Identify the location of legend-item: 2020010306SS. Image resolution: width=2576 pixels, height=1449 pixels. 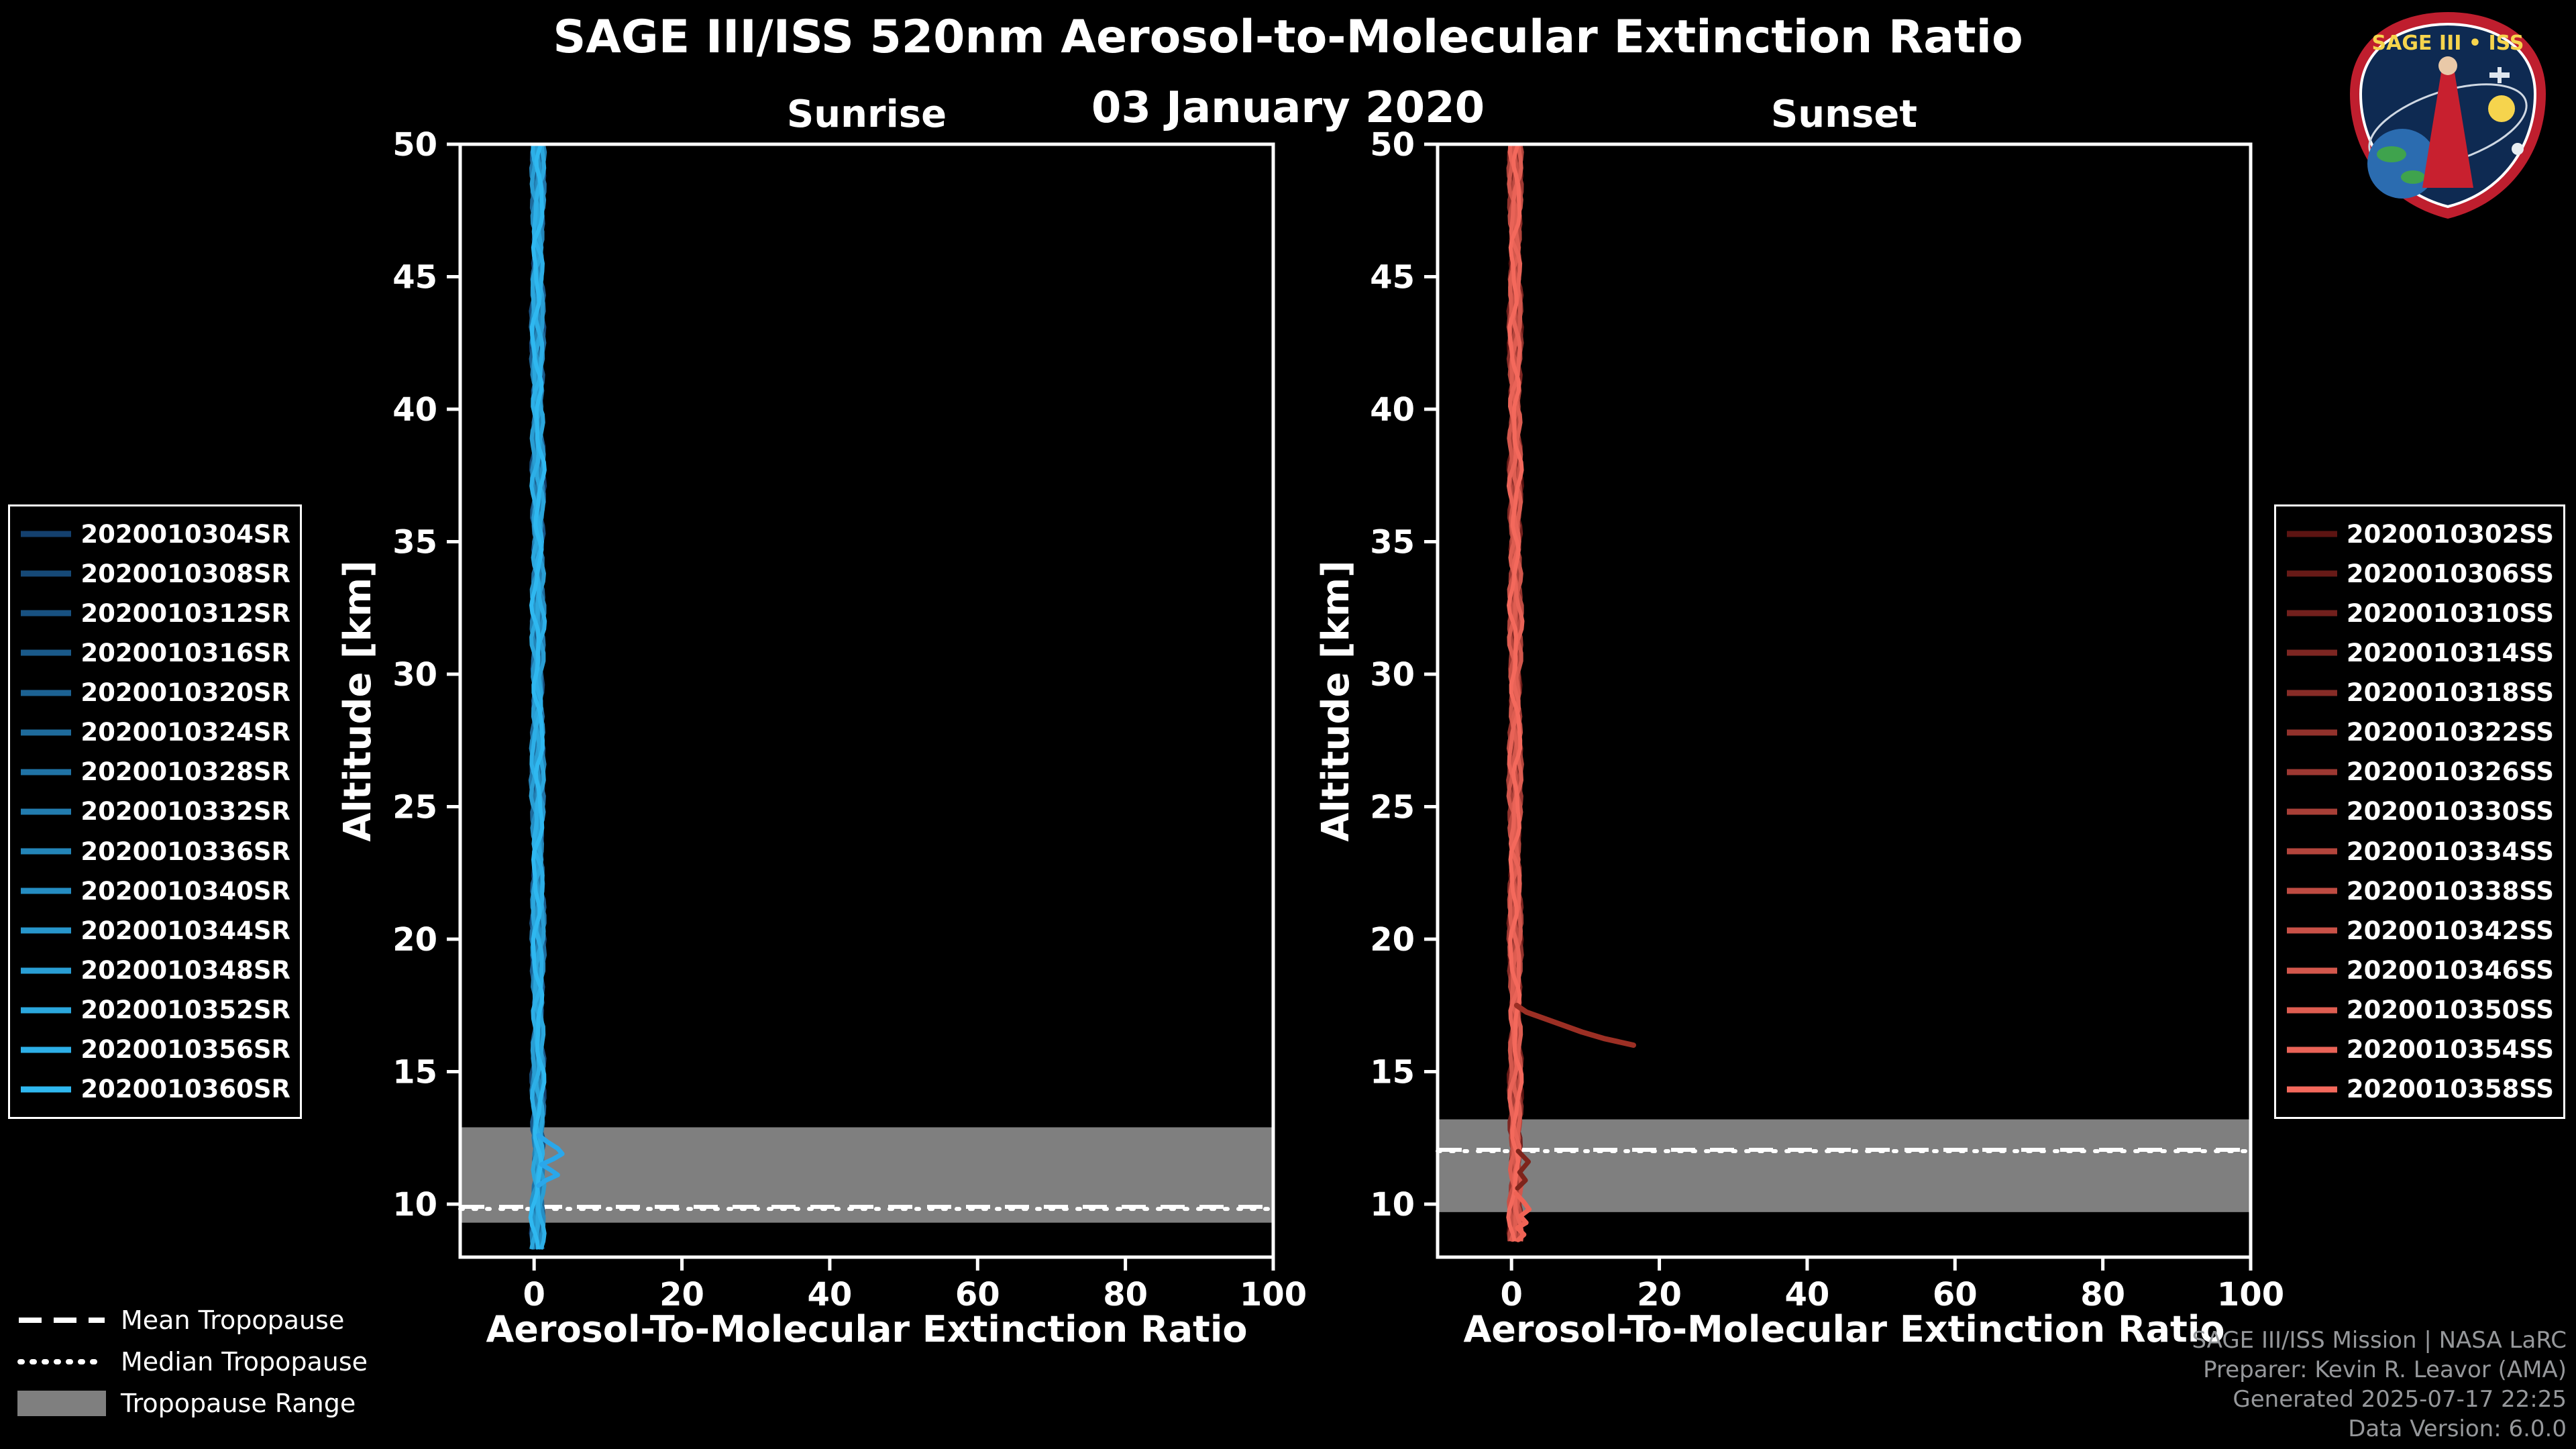
(2420, 573).